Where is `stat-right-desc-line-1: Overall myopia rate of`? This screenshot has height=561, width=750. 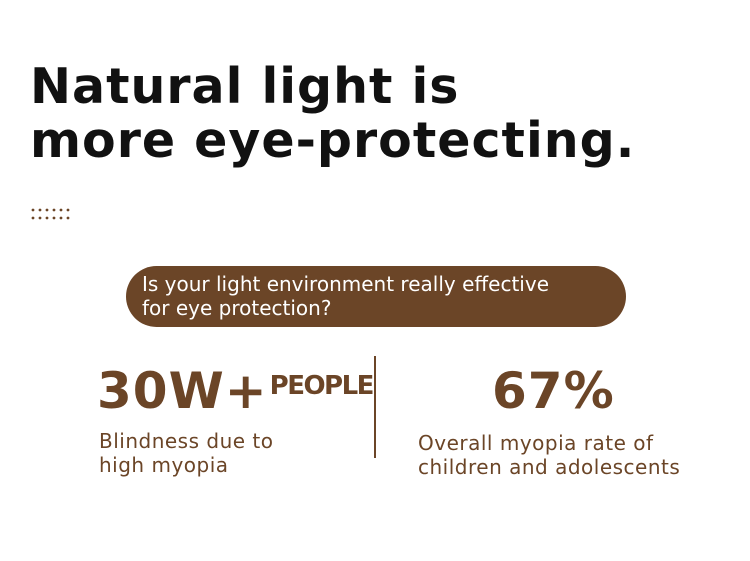 stat-right-desc-line-1: Overall myopia rate of is located at coordinates (536, 443).